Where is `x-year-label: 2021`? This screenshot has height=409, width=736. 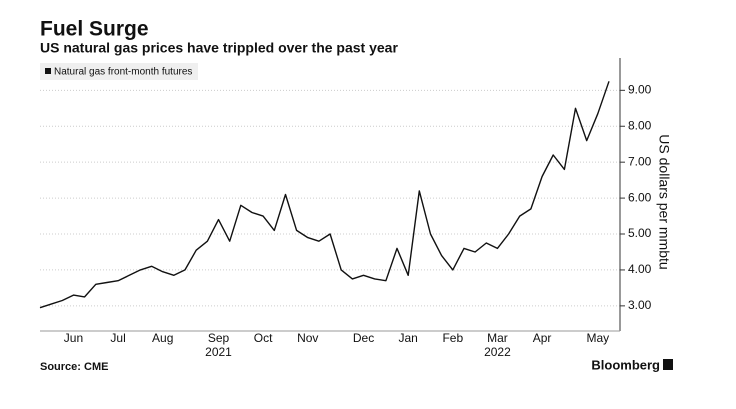
x-year-label: 2021 is located at coordinates (218, 352).